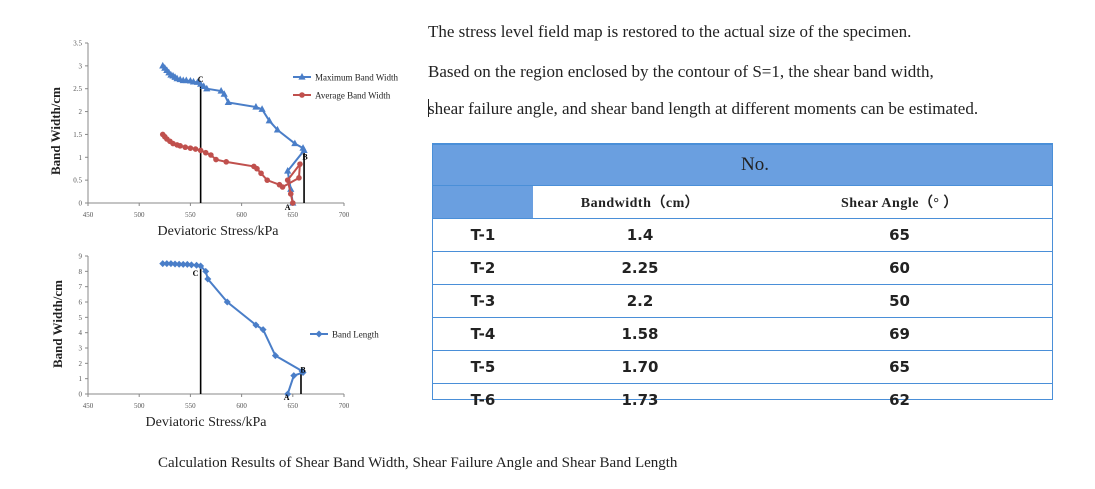  What do you see at coordinates (483, 235) in the screenshot?
I see `row-id: T-1` at bounding box center [483, 235].